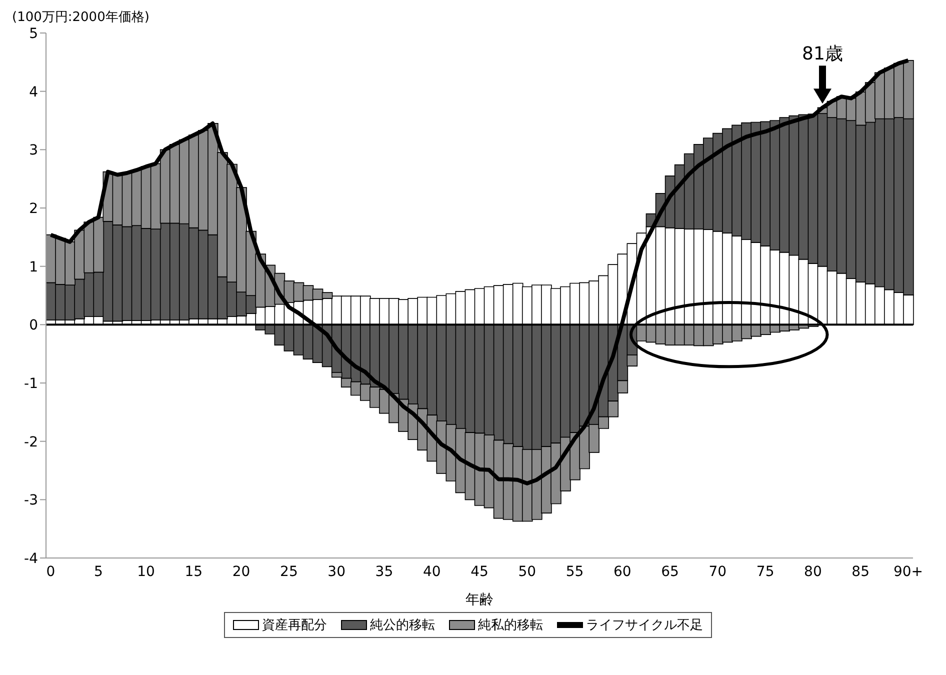 This screenshot has width=946, height=675. Describe the element at coordinates (765, 572) in the screenshot. I see `x-tick-label: 75` at that location.